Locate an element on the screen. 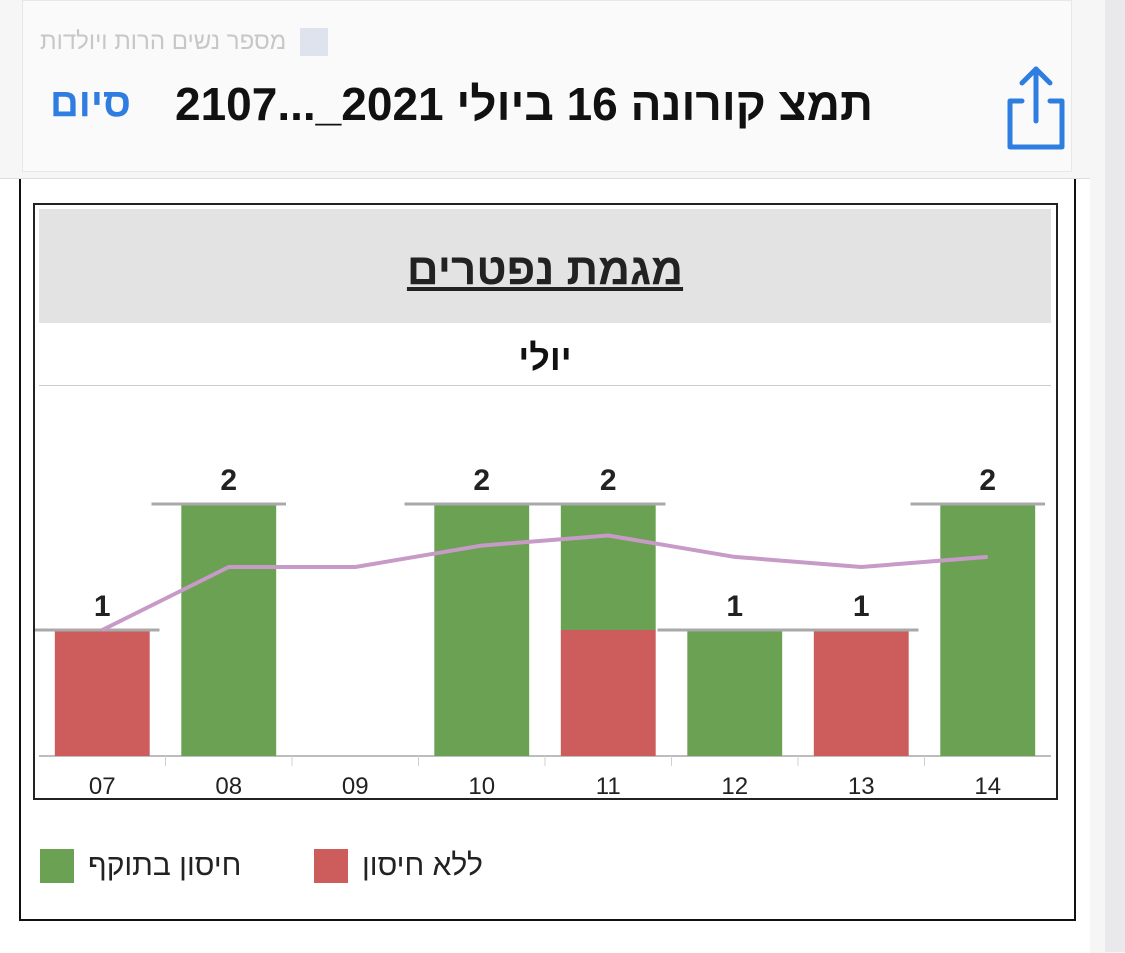 This screenshot has width=1125, height=953. x-tick-label-10: 10 is located at coordinates (481, 785).